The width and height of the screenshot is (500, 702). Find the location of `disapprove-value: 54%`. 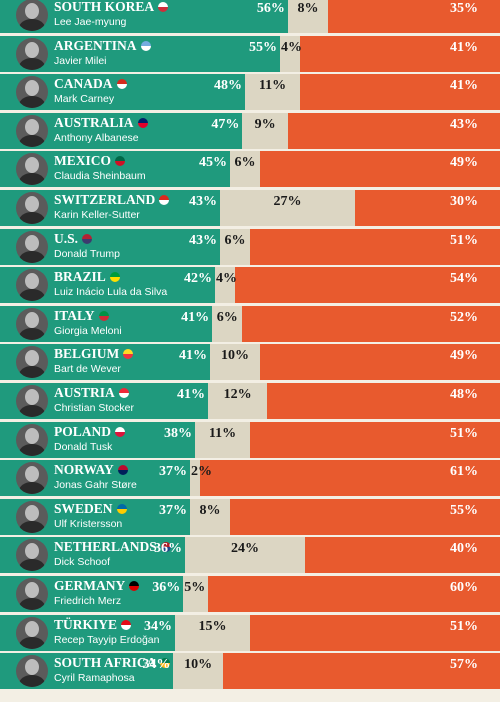

disapprove-value: 54% is located at coordinates (464, 279).